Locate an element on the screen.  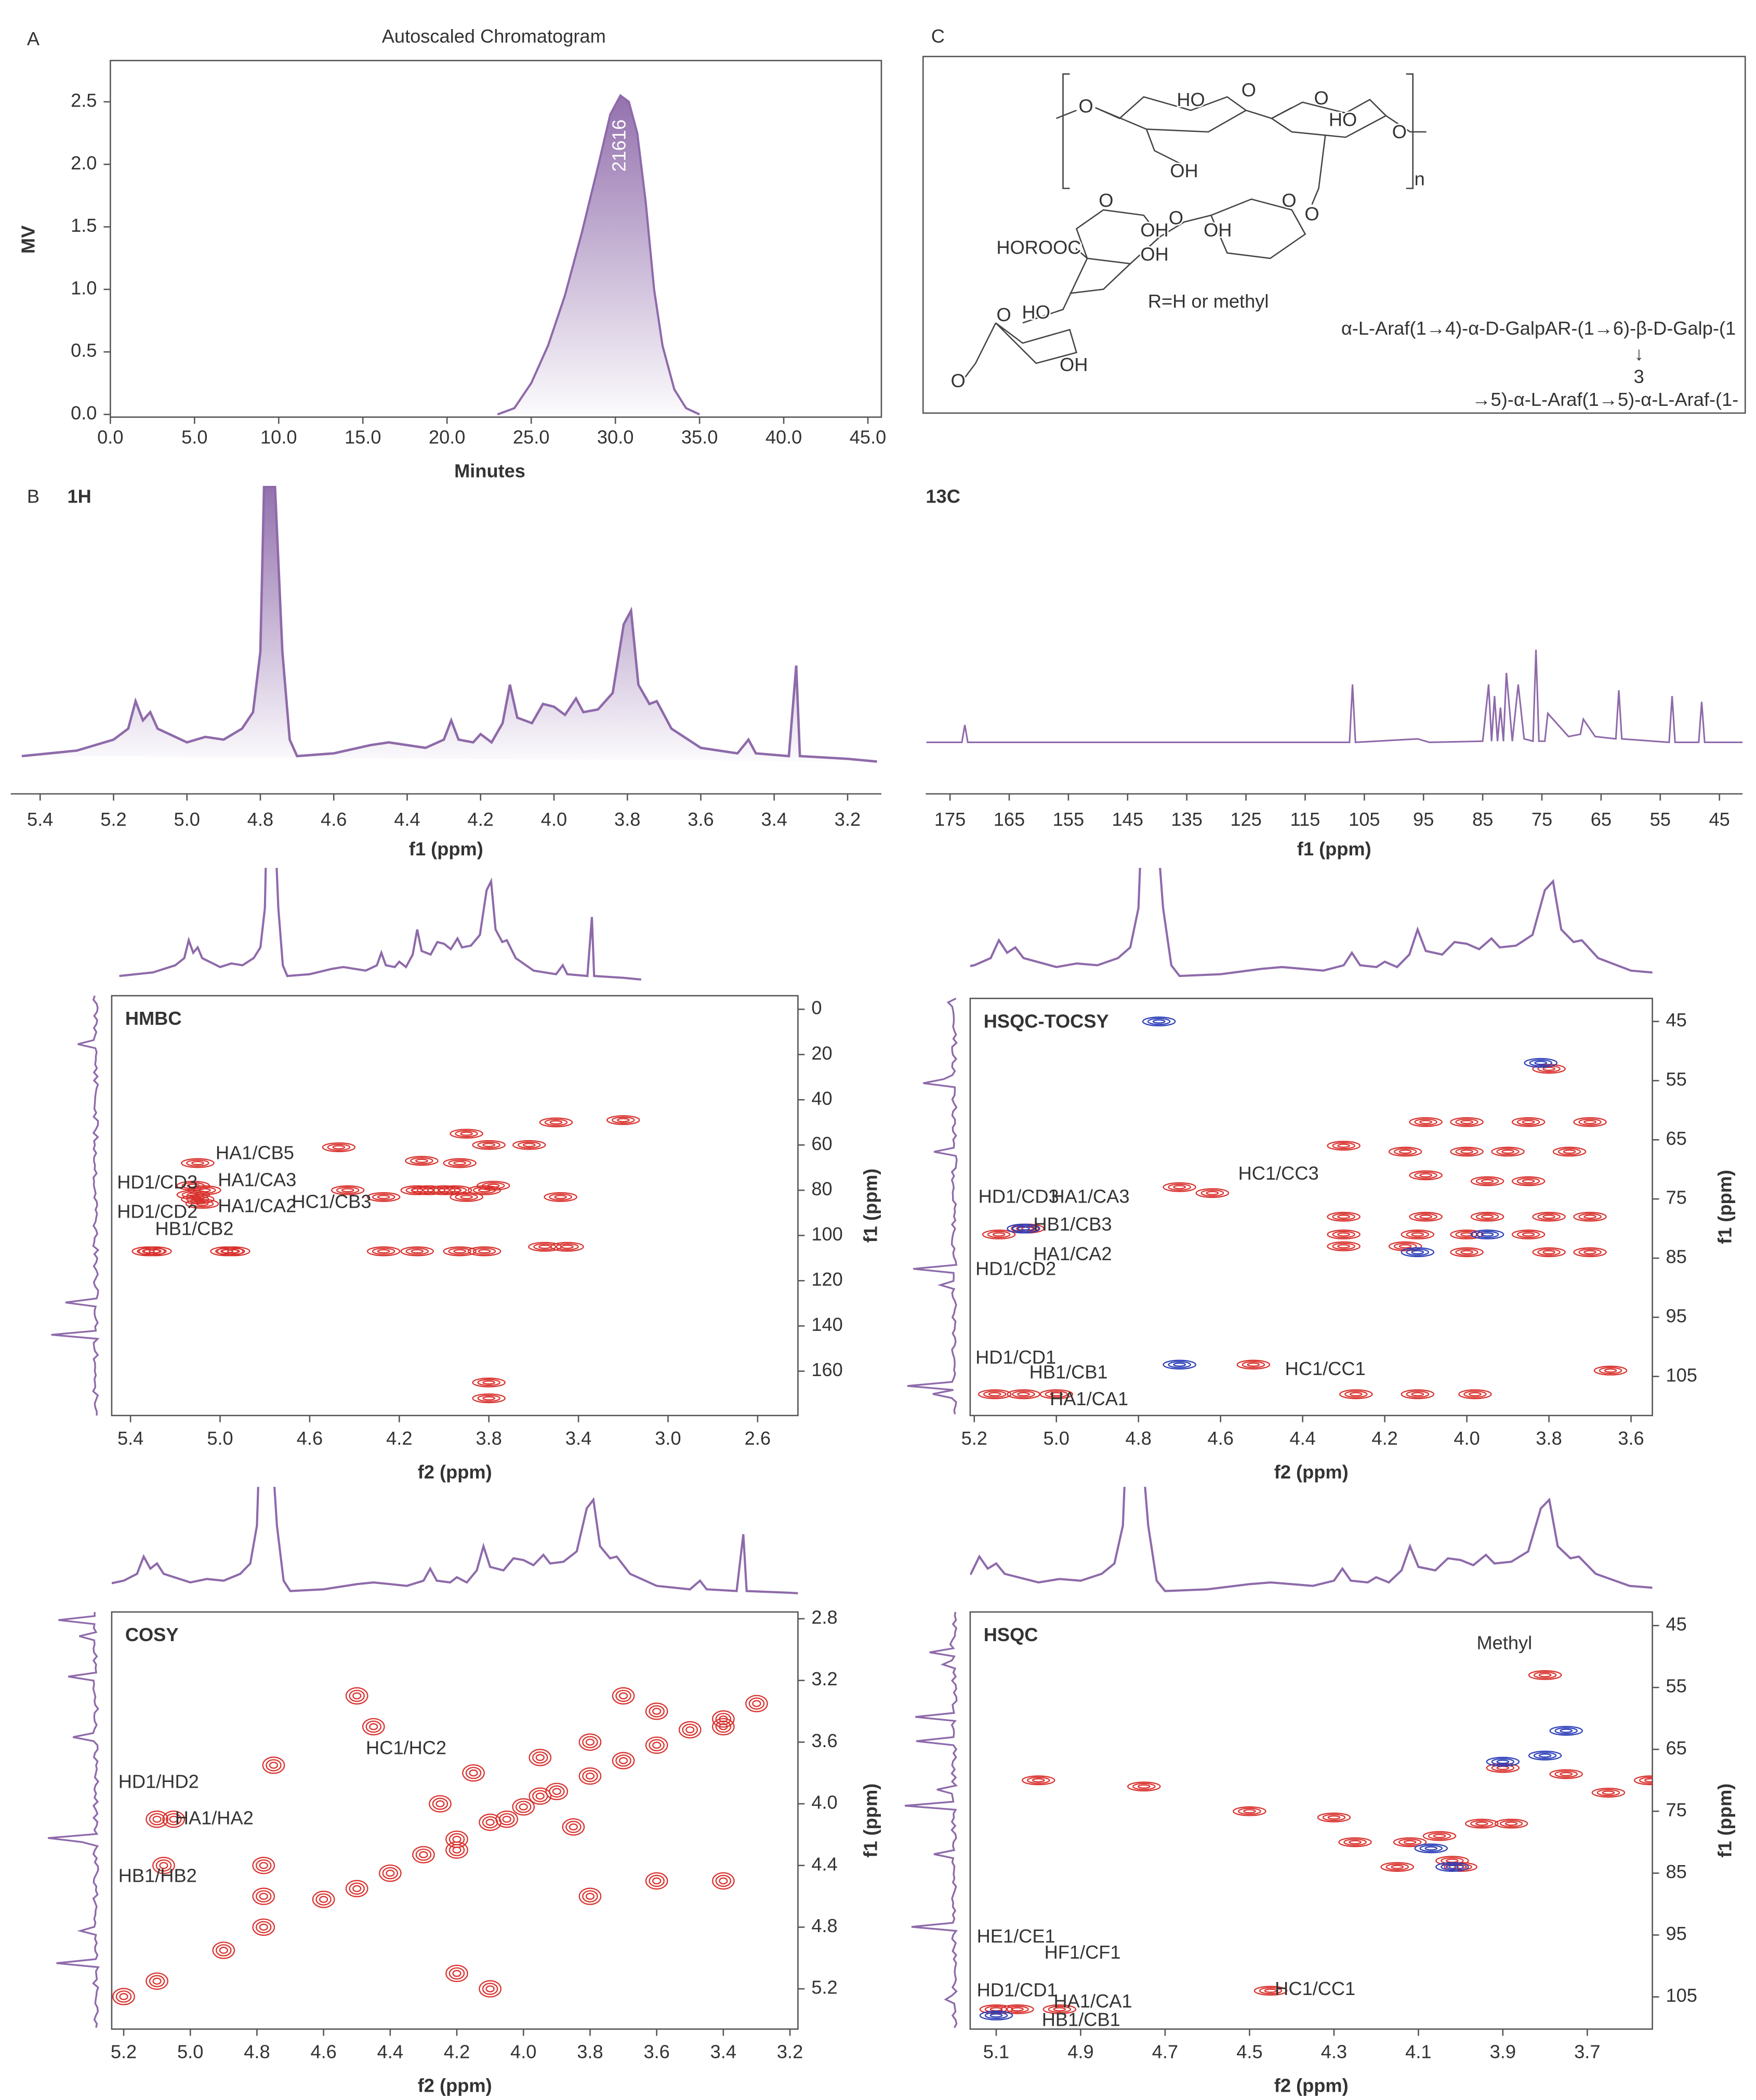
x-tick-label: 3.0 is located at coordinates (668, 1438).